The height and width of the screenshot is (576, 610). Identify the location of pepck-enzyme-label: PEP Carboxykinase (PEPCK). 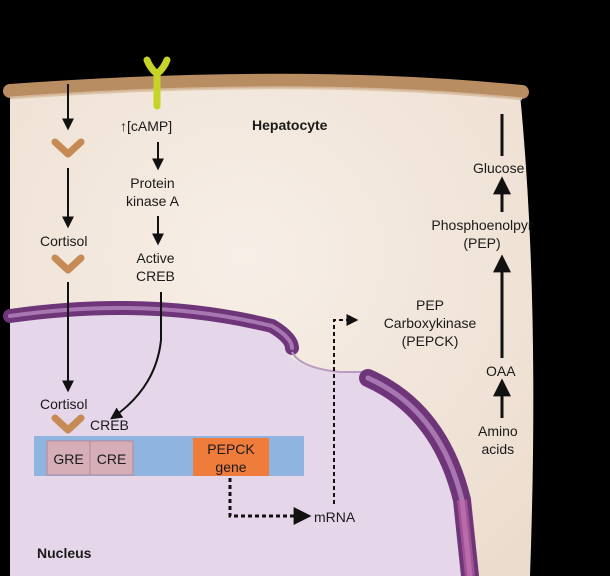
(430, 323).